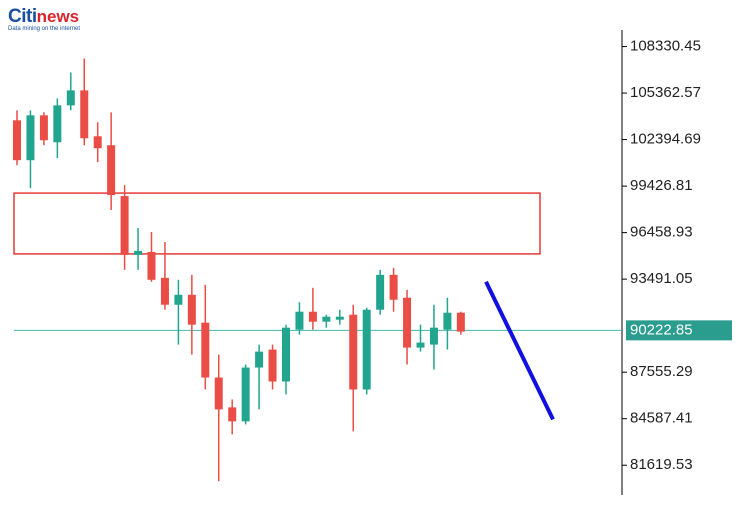  What do you see at coordinates (665, 92) in the screenshot?
I see `y-tick-label: 105362.57` at bounding box center [665, 92].